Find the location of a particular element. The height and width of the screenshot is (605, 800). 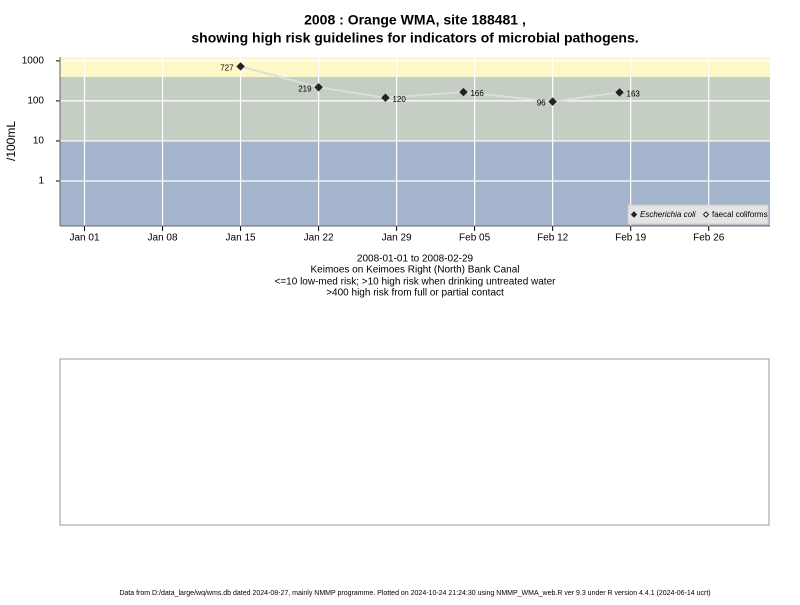

x-tick-label: Feb 12 is located at coordinates (553, 238).